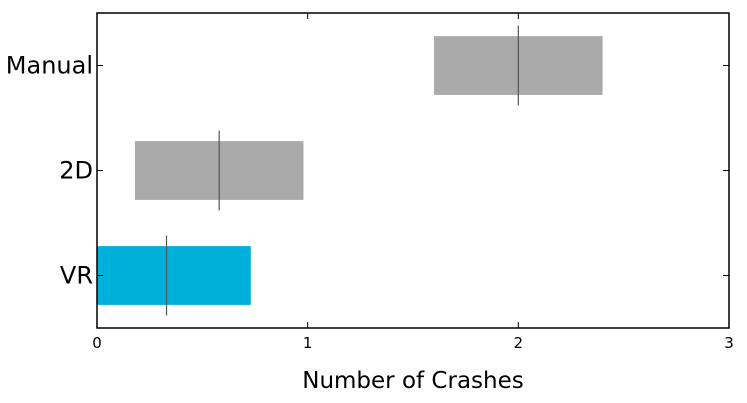  Describe the element at coordinates (49, 66) in the screenshot. I see `y-tick-label-manual: Manual` at that location.